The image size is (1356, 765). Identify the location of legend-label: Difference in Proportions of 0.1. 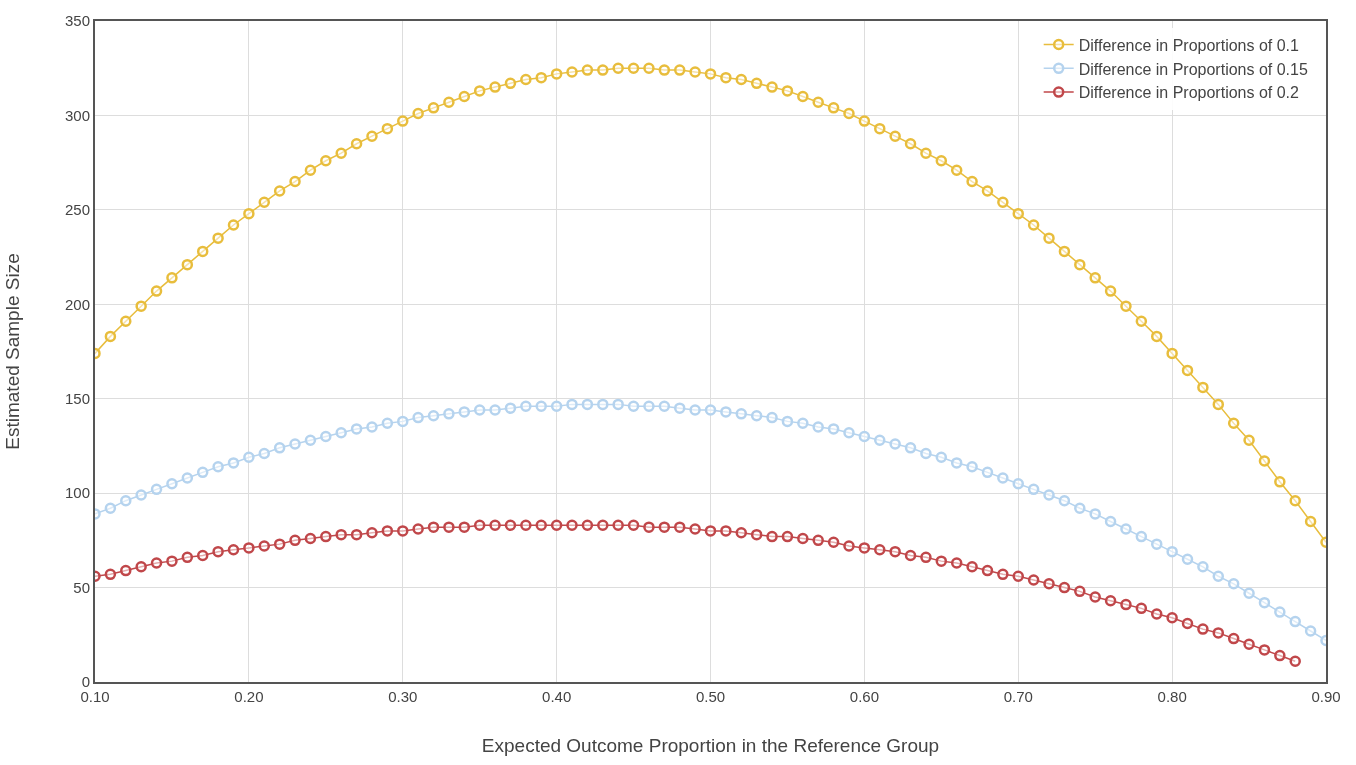
(1189, 45).